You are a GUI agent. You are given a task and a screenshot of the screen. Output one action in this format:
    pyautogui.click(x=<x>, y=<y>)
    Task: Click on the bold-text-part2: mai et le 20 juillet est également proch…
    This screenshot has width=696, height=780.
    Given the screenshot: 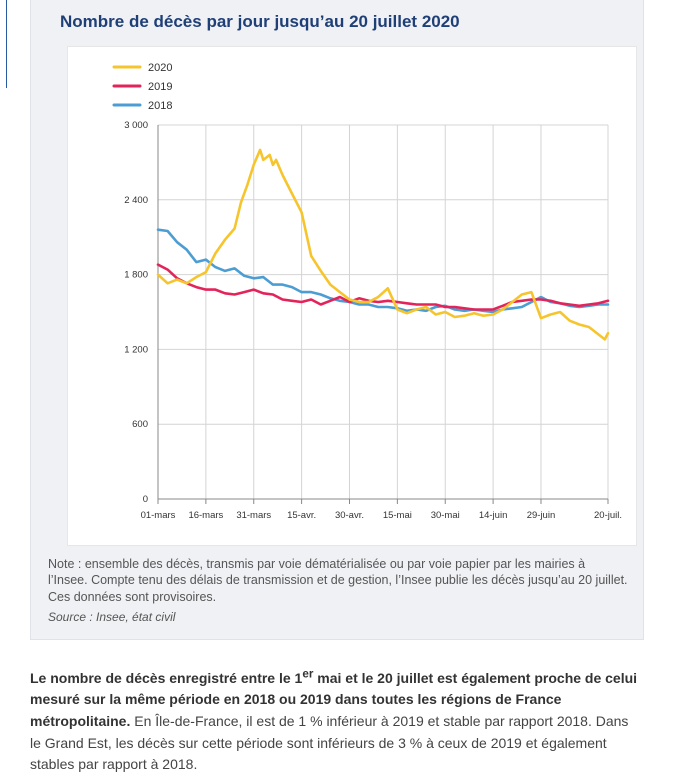 What is the action you would take?
    pyautogui.click(x=334, y=699)
    